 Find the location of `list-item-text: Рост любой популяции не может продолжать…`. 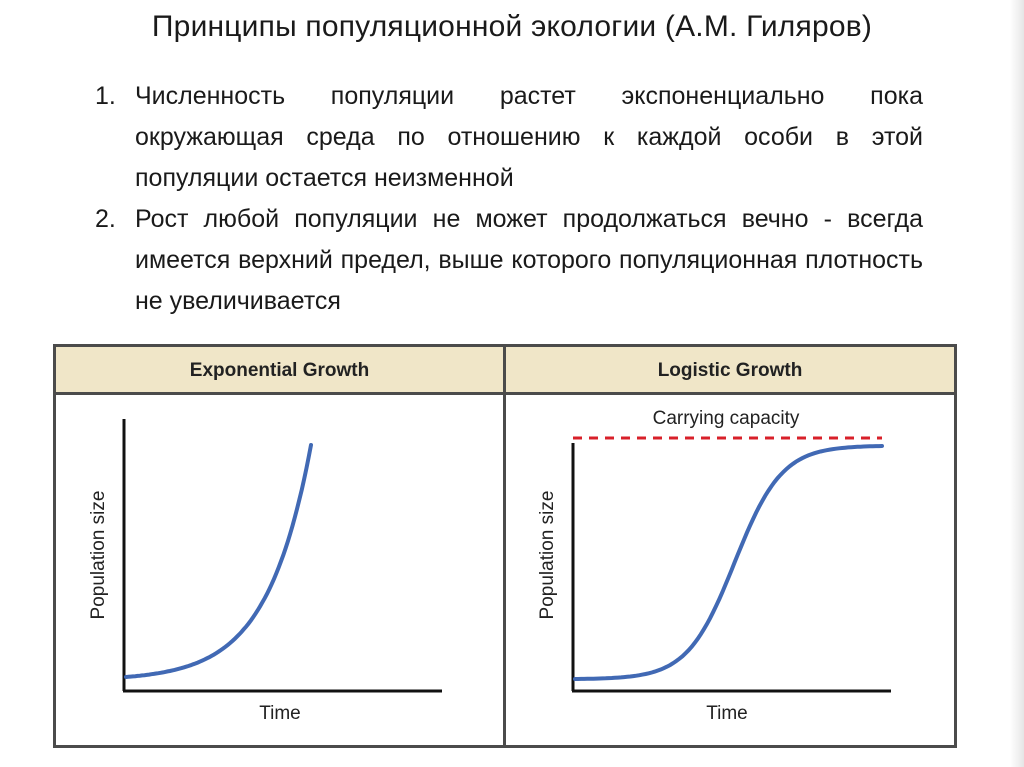

list-item-text: Рост любой популяции не может продолжать… is located at coordinates (529, 260).